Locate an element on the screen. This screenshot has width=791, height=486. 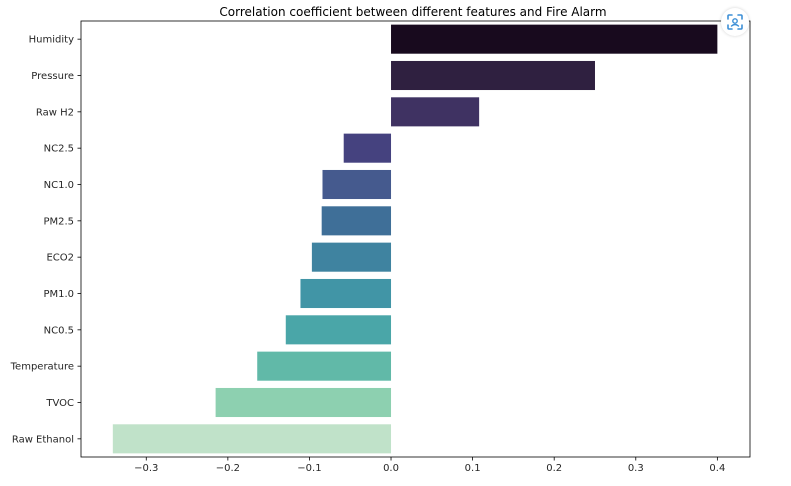
y-tick-label: Temperature is located at coordinates (42, 367).